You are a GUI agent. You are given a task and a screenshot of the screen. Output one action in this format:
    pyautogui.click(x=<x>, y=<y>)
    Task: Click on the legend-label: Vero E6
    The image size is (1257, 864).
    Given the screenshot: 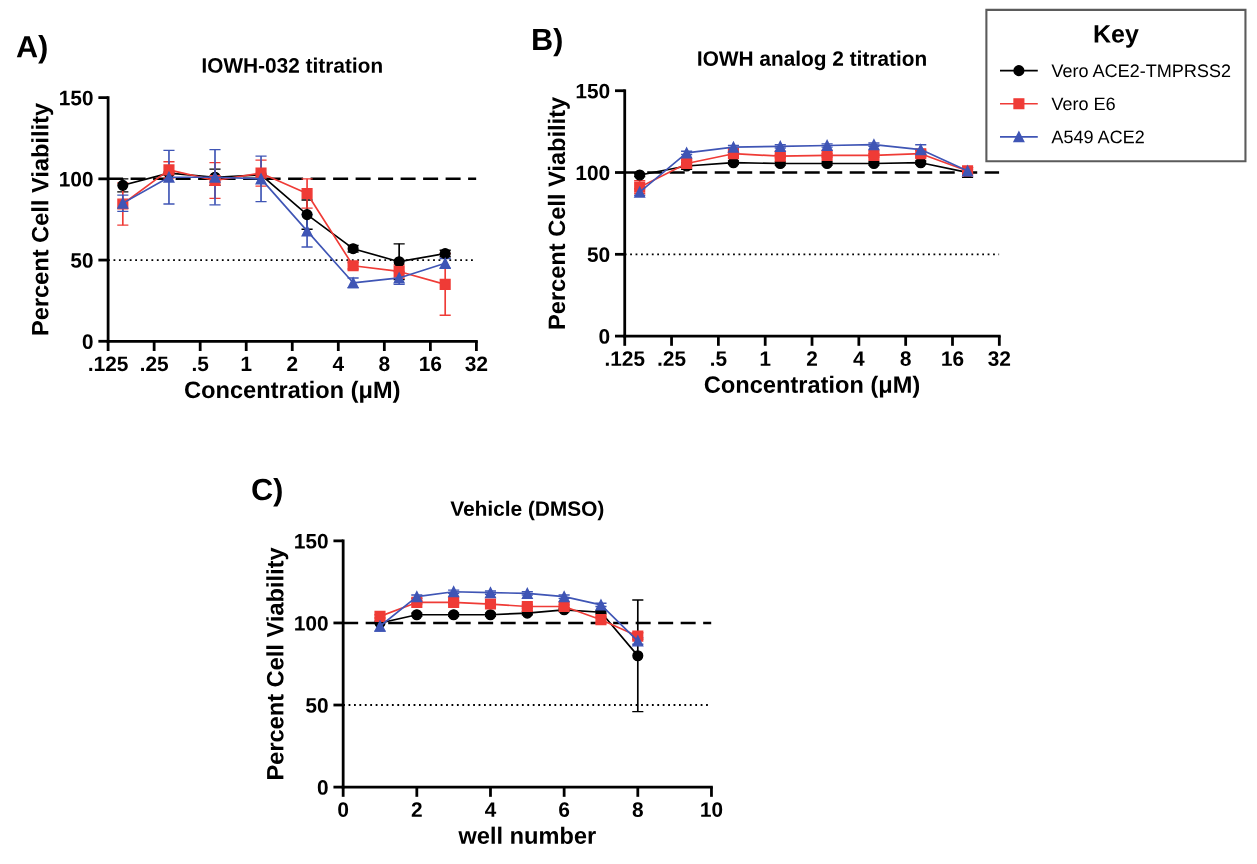 What is the action you would take?
    pyautogui.click(x=1083, y=104)
    